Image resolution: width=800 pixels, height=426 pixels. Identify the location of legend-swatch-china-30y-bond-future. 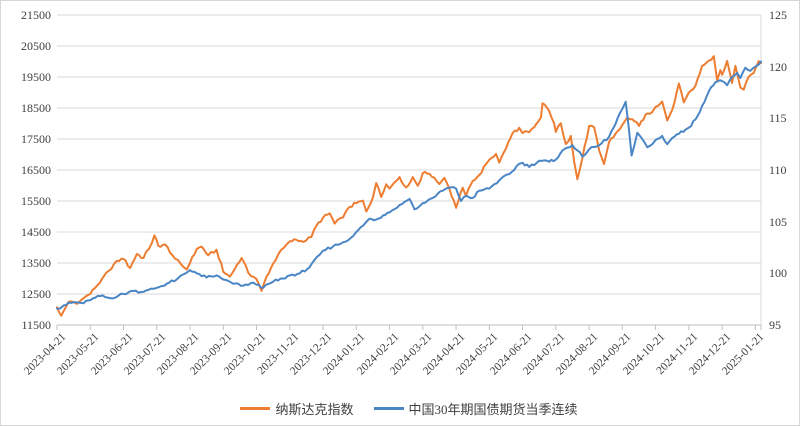
(388, 408).